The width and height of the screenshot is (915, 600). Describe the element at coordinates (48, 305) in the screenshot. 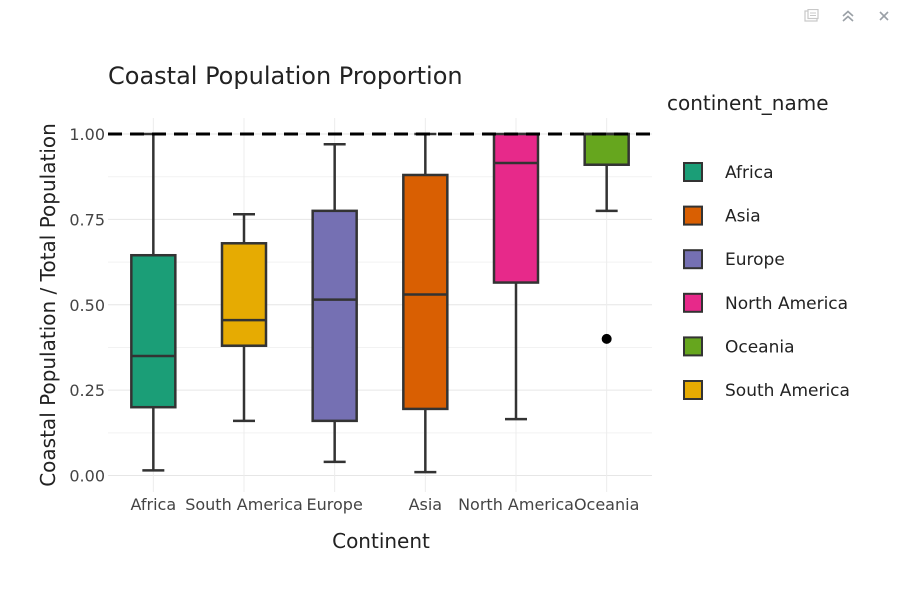

I see `y-axis-title: Coastal Population / Total Population` at that location.